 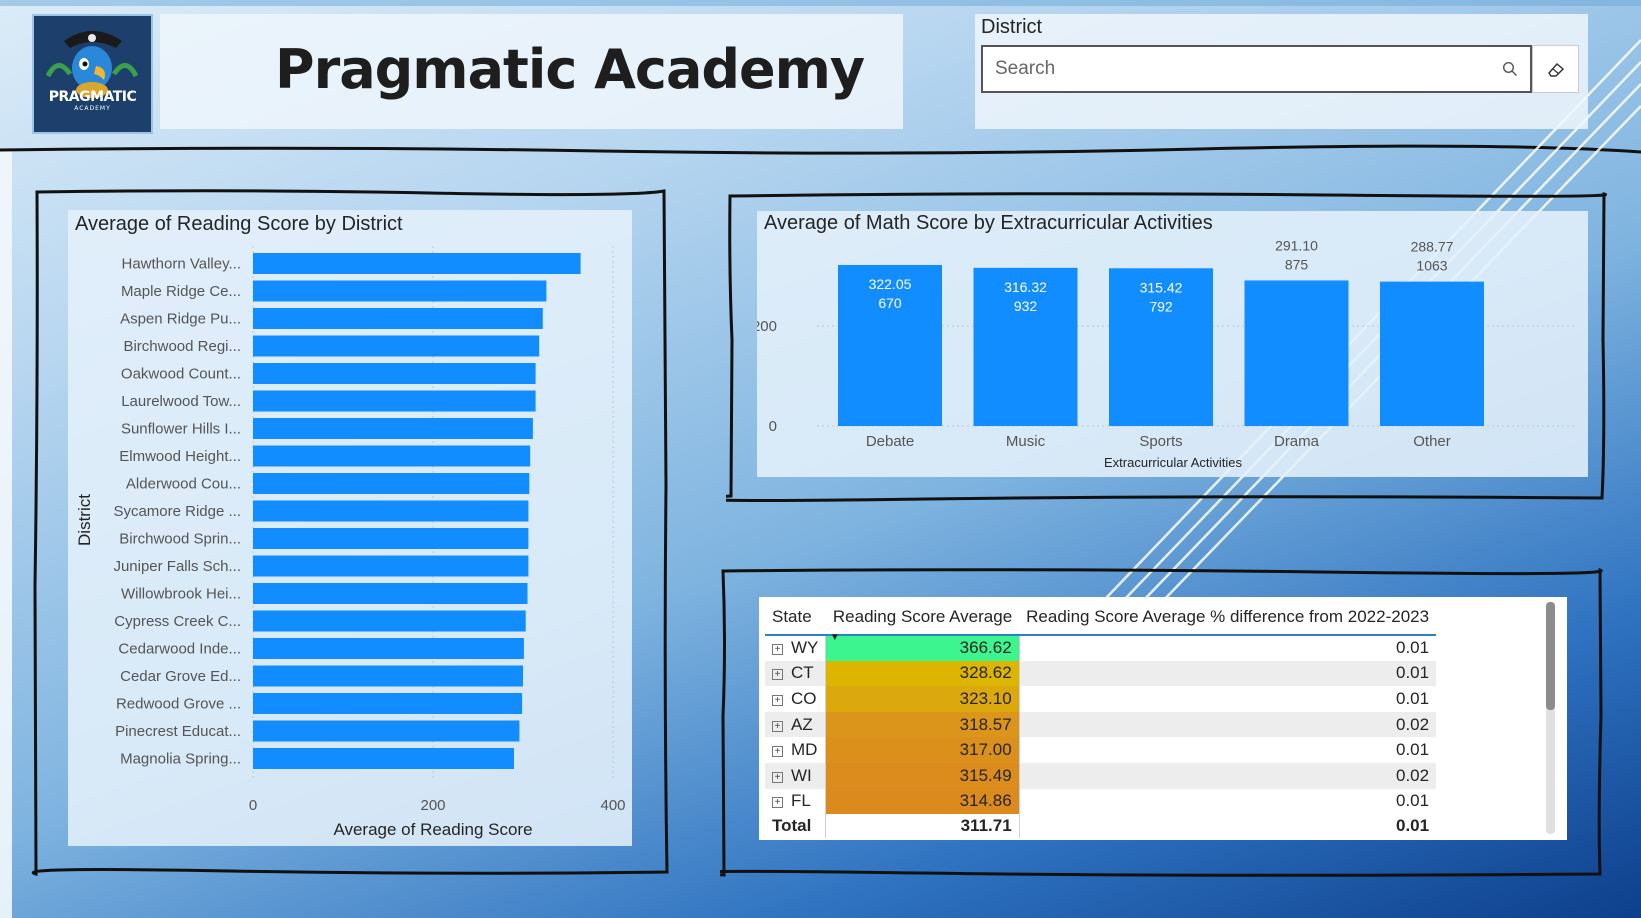 I want to click on parrot-mascot-icon, so click(x=92, y=64).